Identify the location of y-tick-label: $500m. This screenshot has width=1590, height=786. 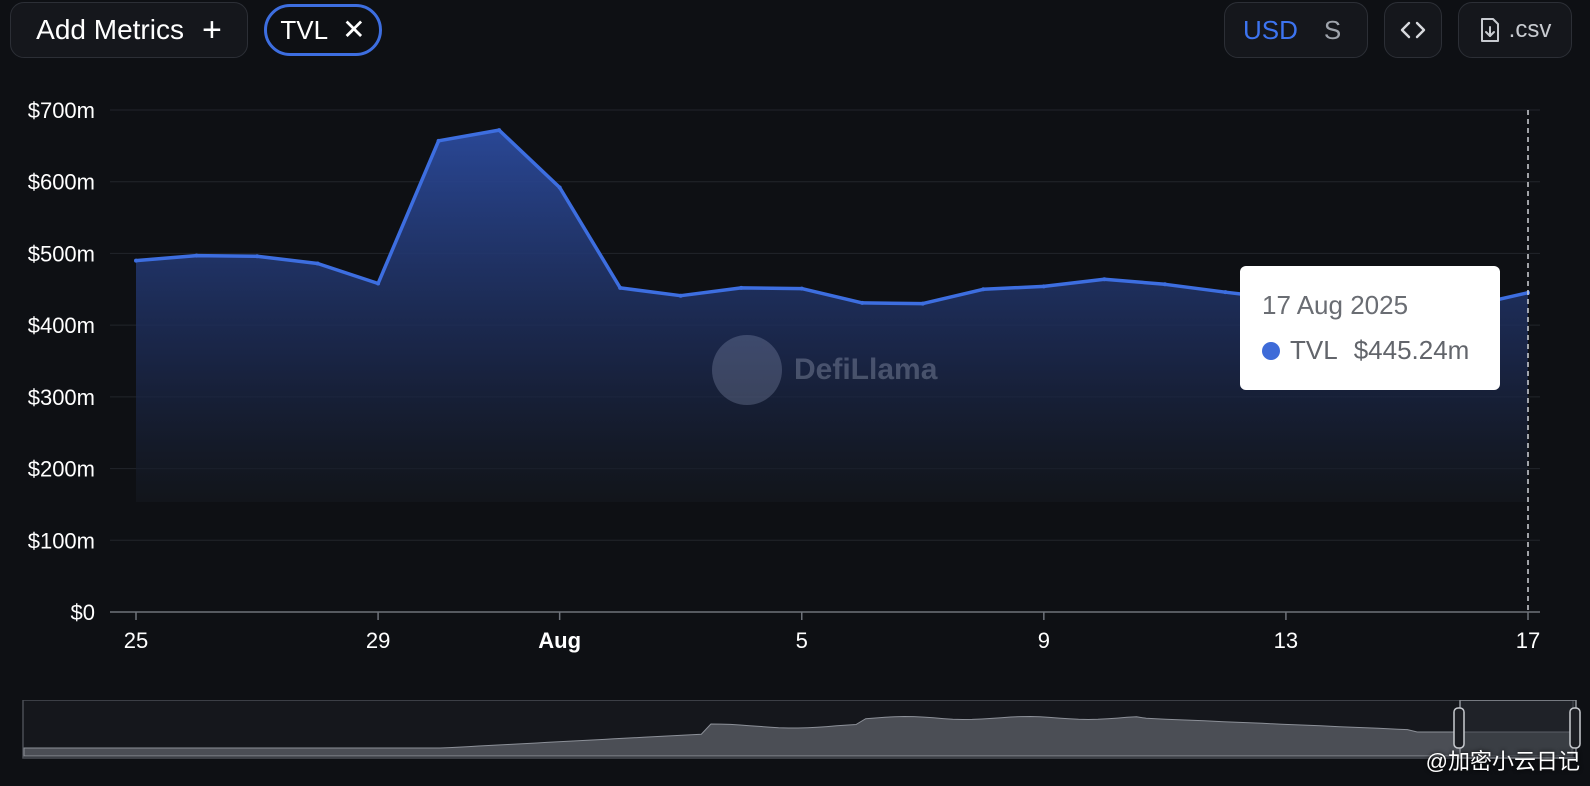
(61, 253).